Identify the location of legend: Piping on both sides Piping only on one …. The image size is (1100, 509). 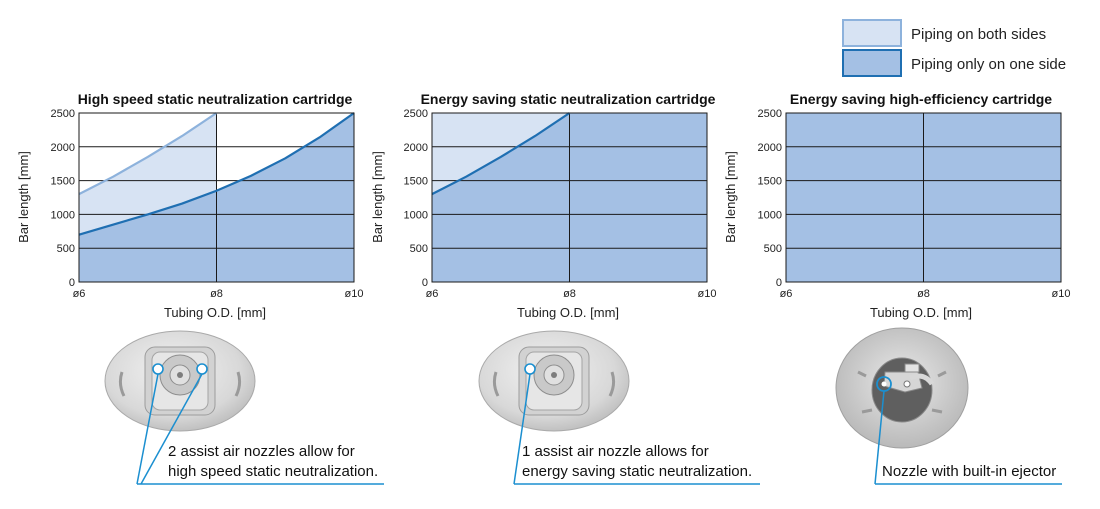
(954, 48).